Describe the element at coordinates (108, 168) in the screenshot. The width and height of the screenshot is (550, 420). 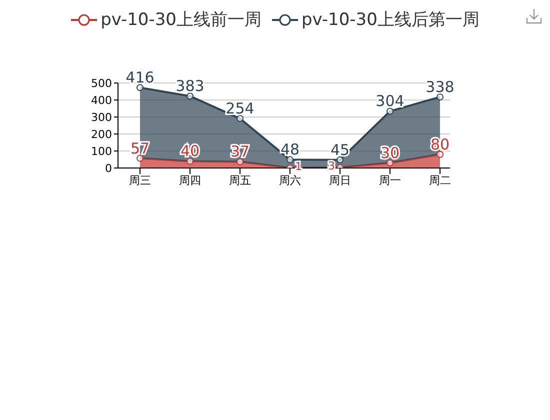
I see `y-tick-label: 0` at that location.